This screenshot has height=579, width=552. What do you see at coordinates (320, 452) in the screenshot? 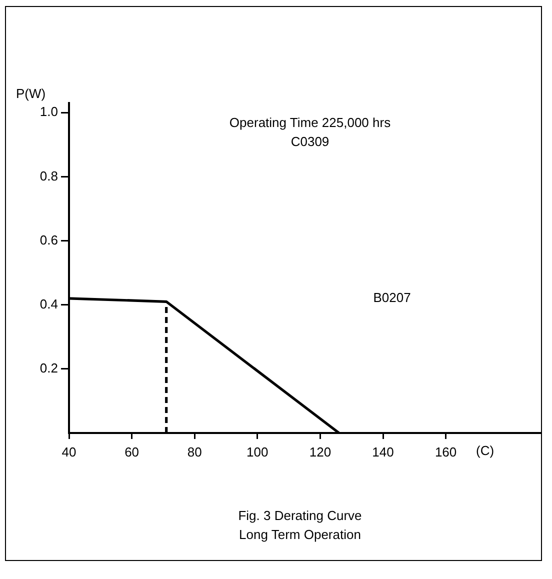
I see `x-tick-label: 120` at bounding box center [320, 452].